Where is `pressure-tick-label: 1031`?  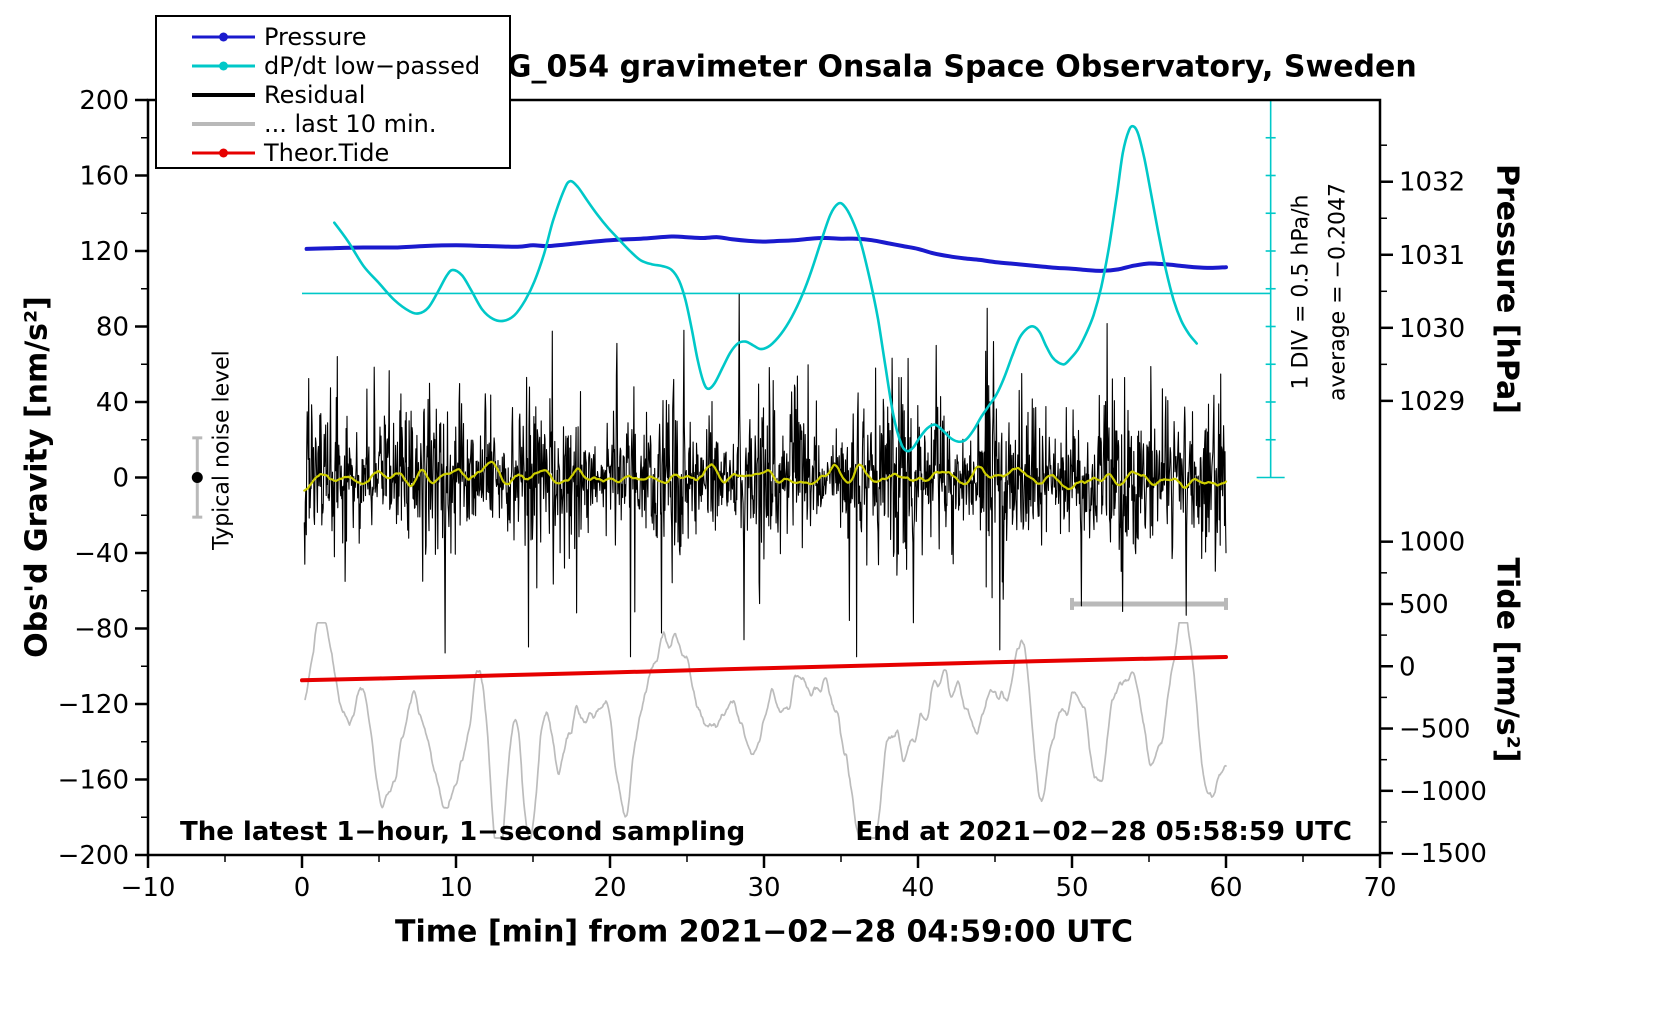
pressure-tick-label: 1031 is located at coordinates (1432, 256).